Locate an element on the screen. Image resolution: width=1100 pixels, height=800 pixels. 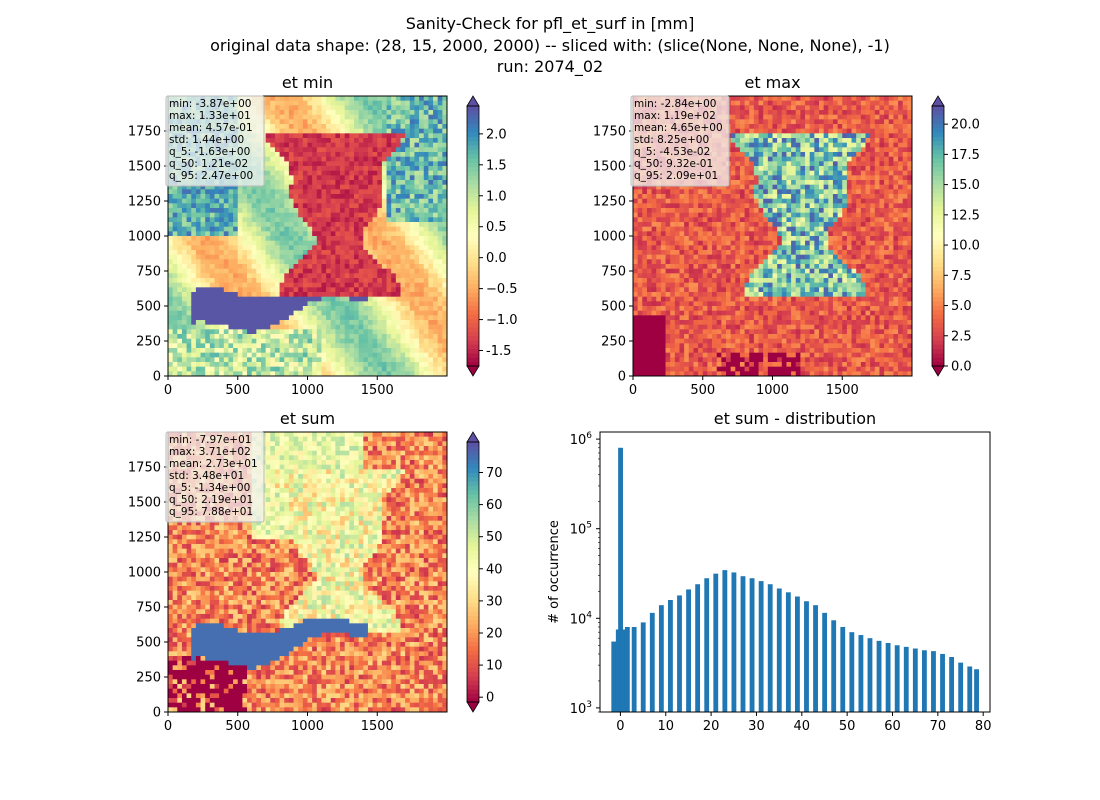
colorbar-segment is located at coordinates (473, 230).